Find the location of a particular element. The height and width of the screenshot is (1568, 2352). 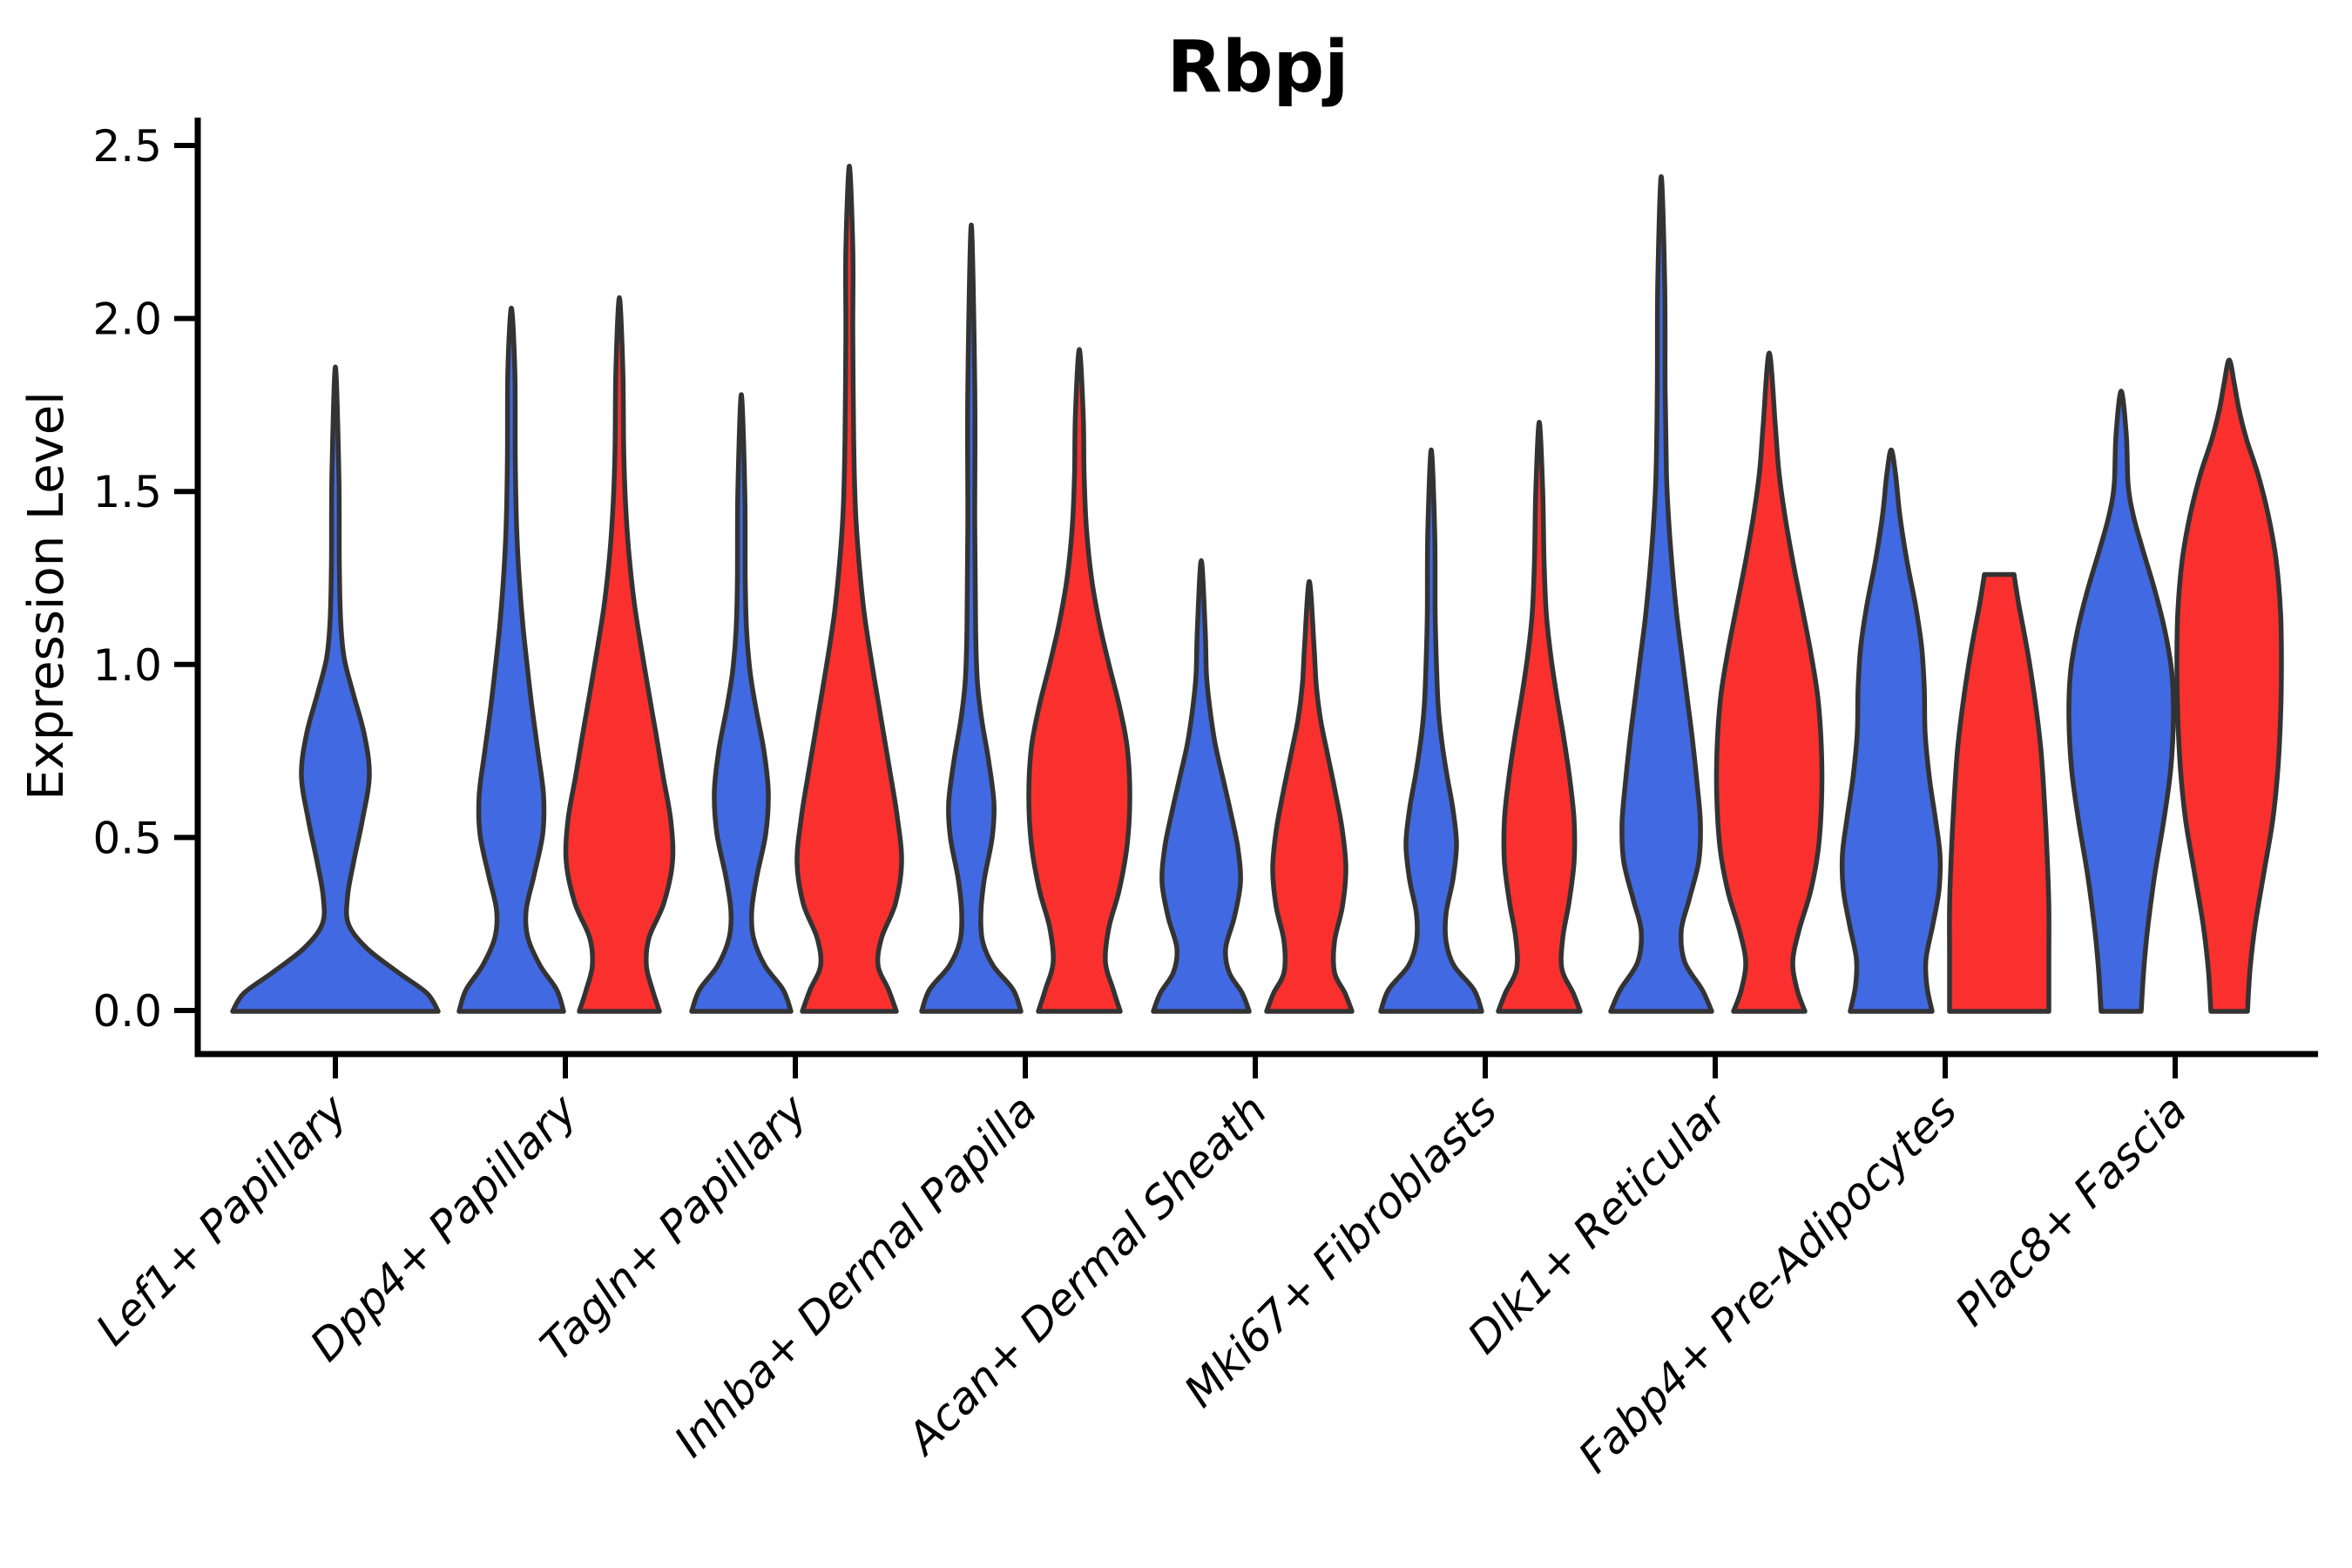

x-tick-label-lef1-papillary: Lef1+ Papillary is located at coordinates (221, 1219).